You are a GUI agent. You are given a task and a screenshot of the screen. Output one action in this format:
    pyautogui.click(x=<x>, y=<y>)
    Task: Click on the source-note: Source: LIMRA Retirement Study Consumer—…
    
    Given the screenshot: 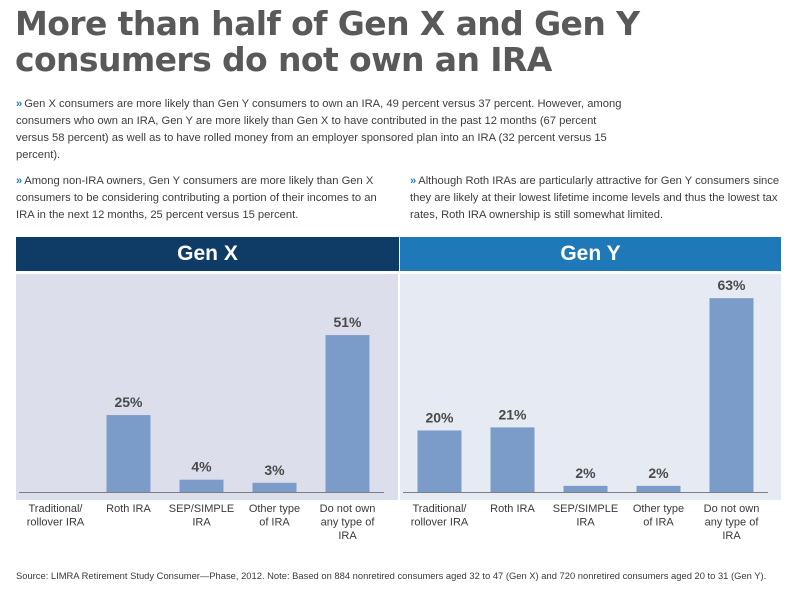 What is the action you would take?
    pyautogui.click(x=391, y=575)
    